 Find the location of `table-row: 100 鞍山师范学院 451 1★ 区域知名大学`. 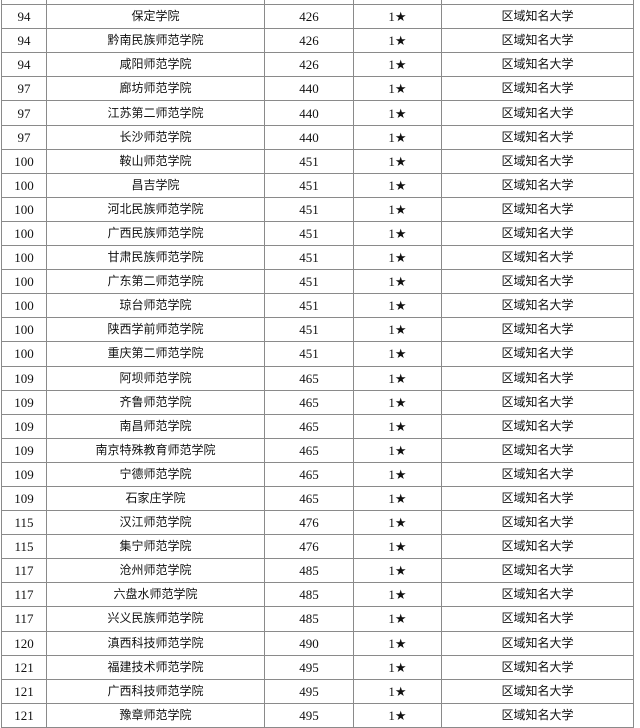

table-row: 100 鞍山师范学院 451 1★ 区域知名大学 is located at coordinates (317, 161).